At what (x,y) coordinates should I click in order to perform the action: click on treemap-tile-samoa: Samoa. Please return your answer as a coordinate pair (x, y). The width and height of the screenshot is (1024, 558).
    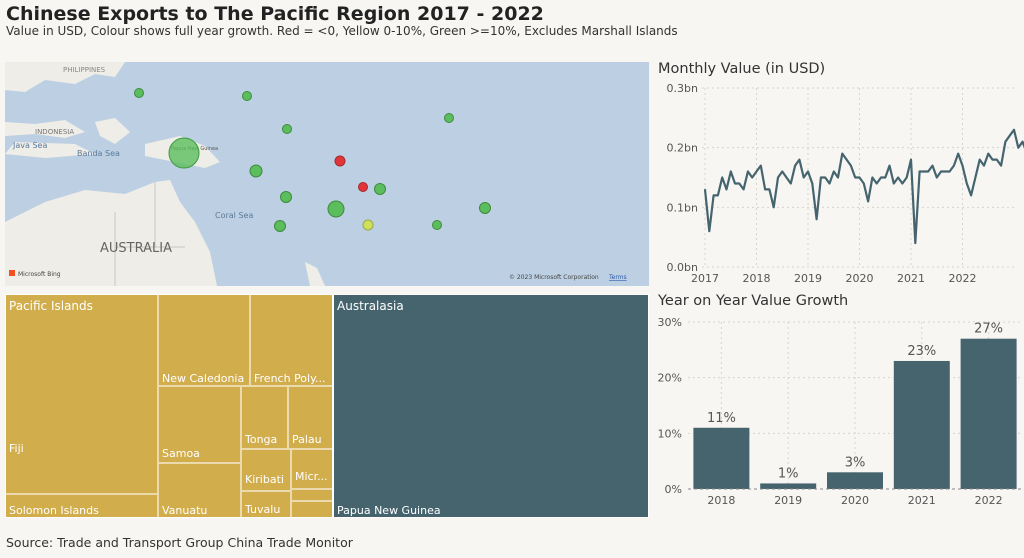
    Looking at the image, I should click on (199, 424).